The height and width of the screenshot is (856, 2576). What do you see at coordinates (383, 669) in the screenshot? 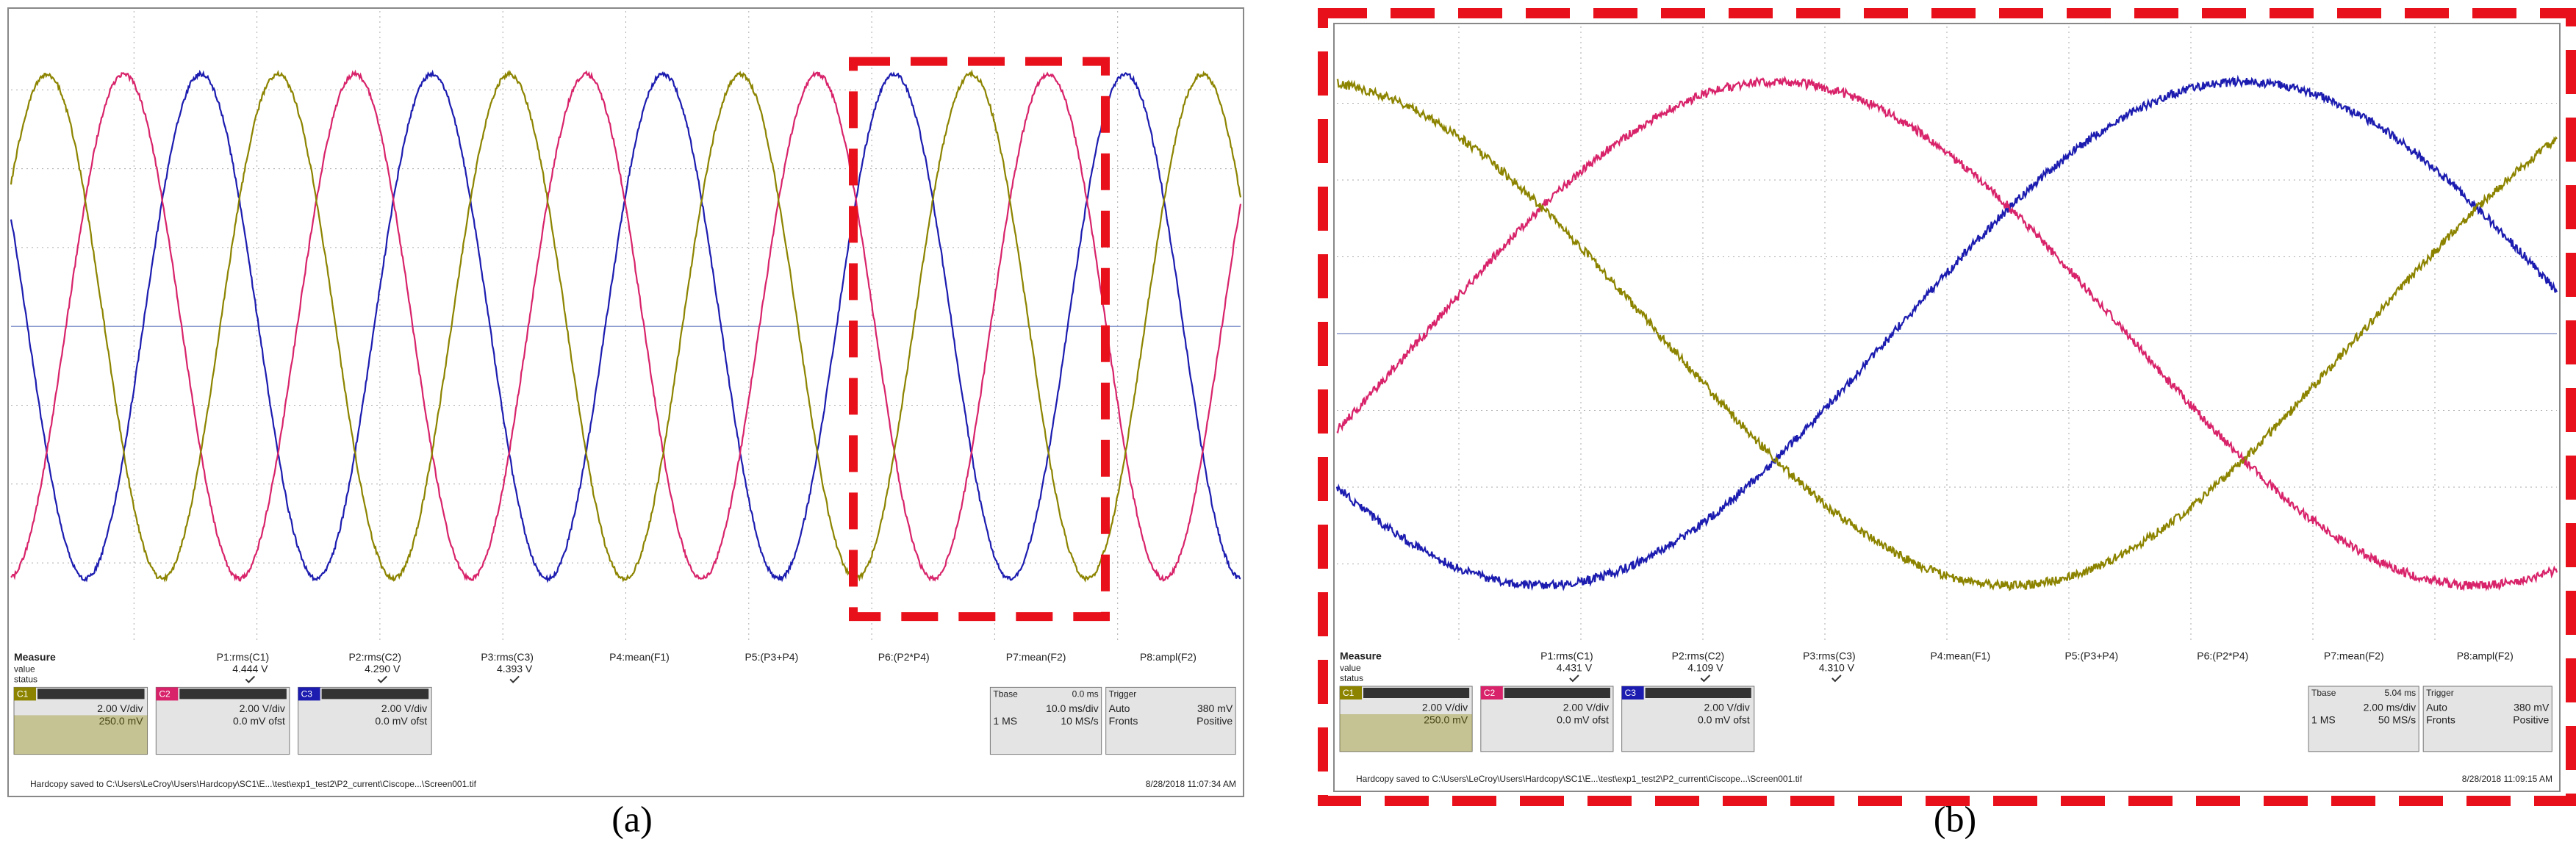
I see `param-value: 4.290 V` at bounding box center [383, 669].